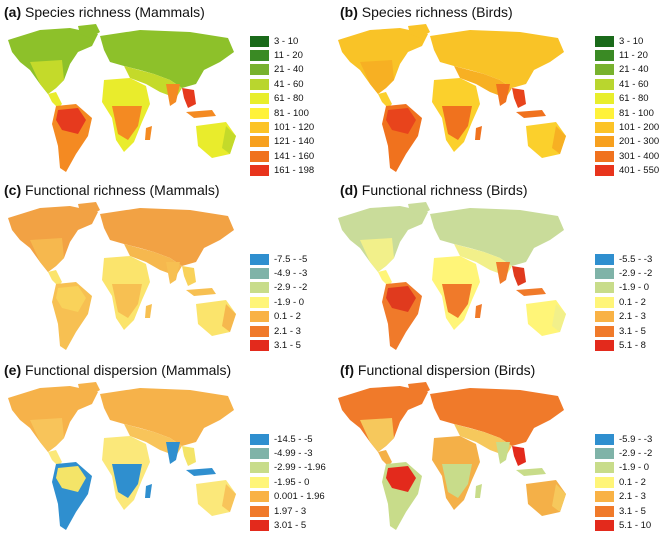  I want to click on legend-label: 401 - 550, so click(639, 171).